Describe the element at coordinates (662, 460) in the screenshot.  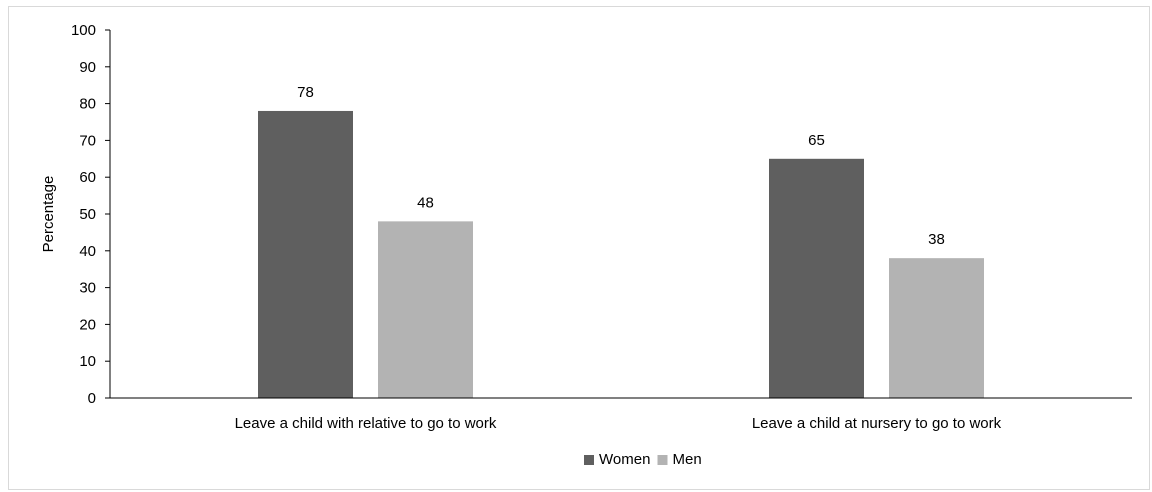
I see `legend-swatch-men` at that location.